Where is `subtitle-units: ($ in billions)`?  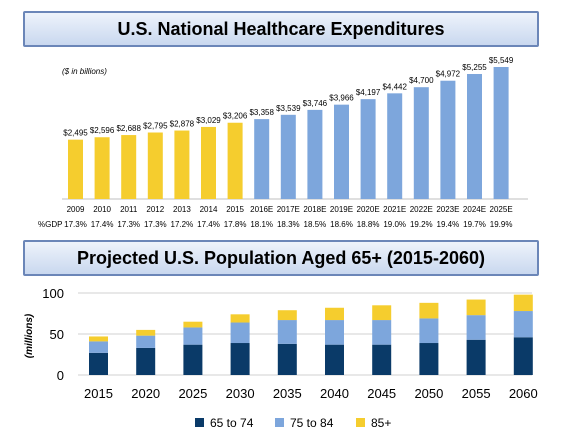
subtitle-units: ($ in billions) is located at coordinates (84, 71).